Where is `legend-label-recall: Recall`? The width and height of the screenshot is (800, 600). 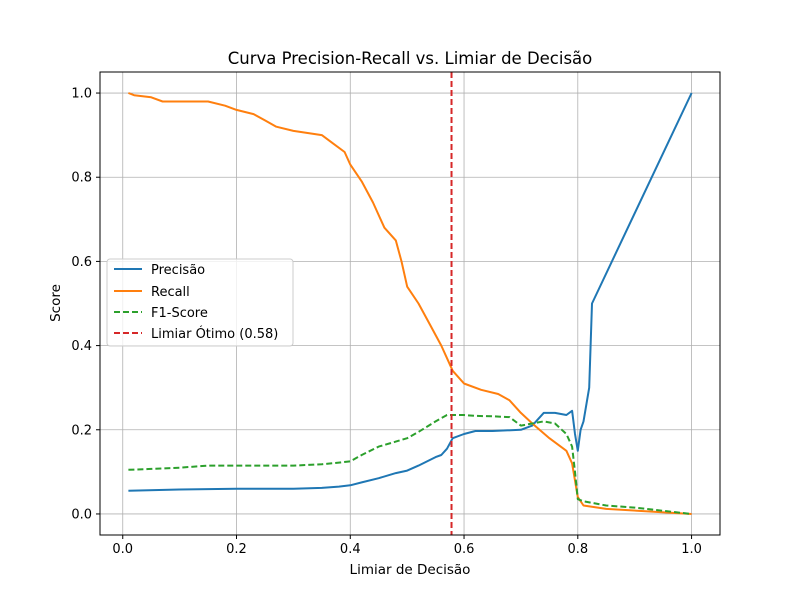 legend-label-recall: Recall is located at coordinates (170, 292).